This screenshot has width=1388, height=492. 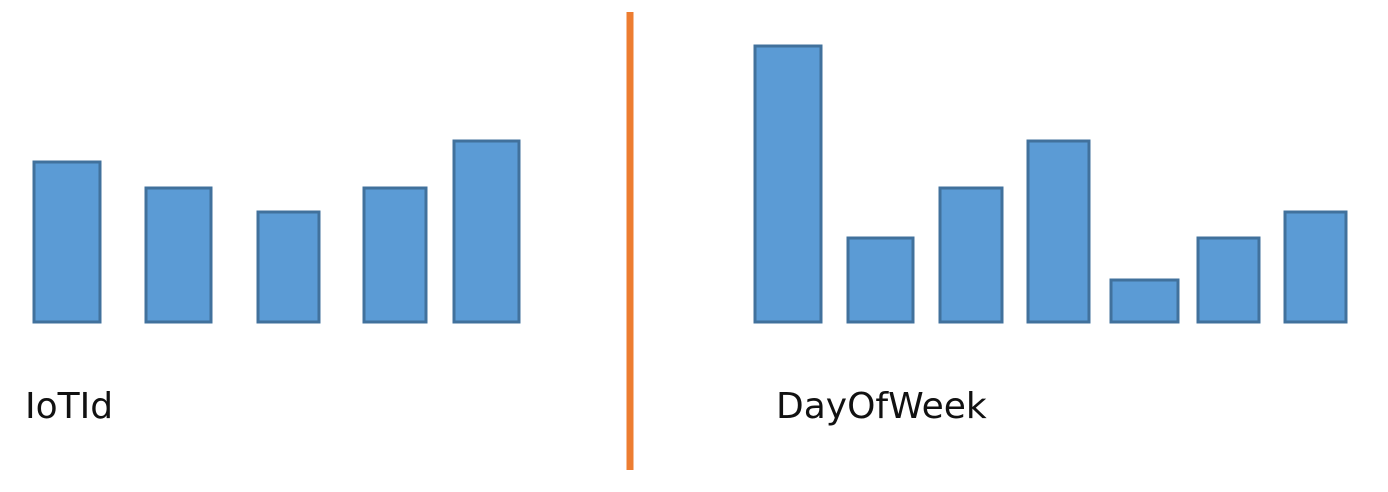 What do you see at coordinates (881, 406) in the screenshot?
I see `chart-label-dayofweek: DayOfWeek` at bounding box center [881, 406].